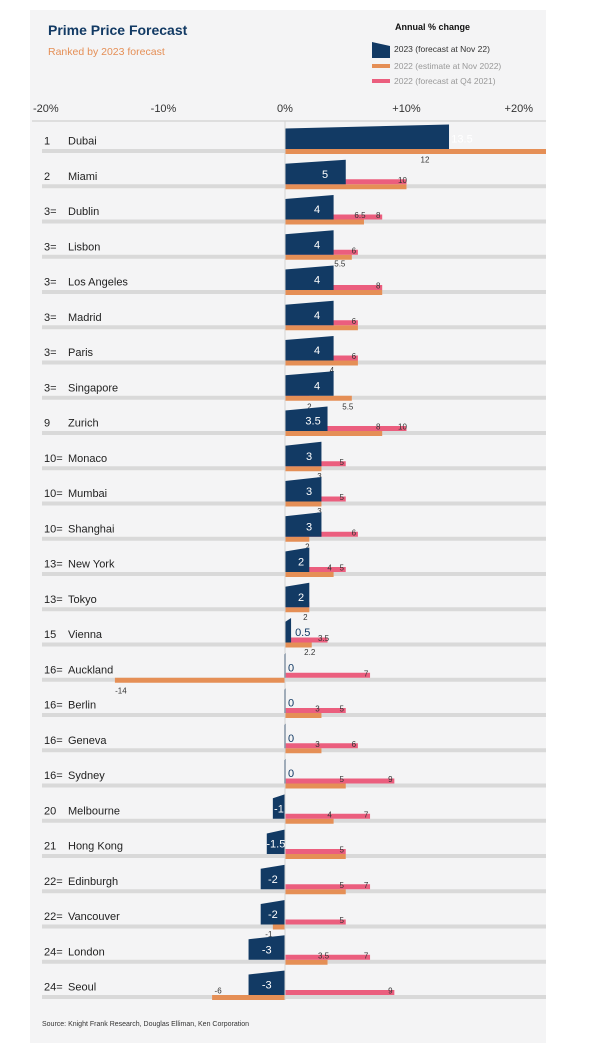 Image resolution: width=597 pixels, height=1053 pixels. What do you see at coordinates (291, 704) in the screenshot?
I see `label-2023: 0` at bounding box center [291, 704].